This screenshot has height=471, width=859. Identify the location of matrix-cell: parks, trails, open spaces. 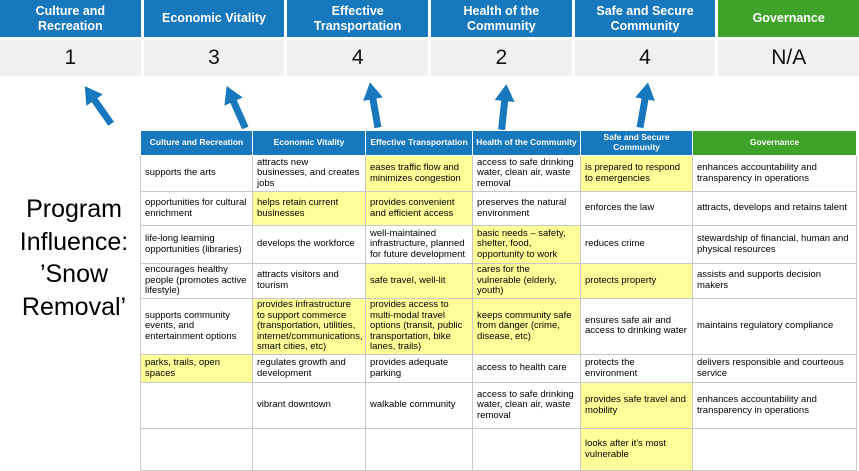
(196, 368).